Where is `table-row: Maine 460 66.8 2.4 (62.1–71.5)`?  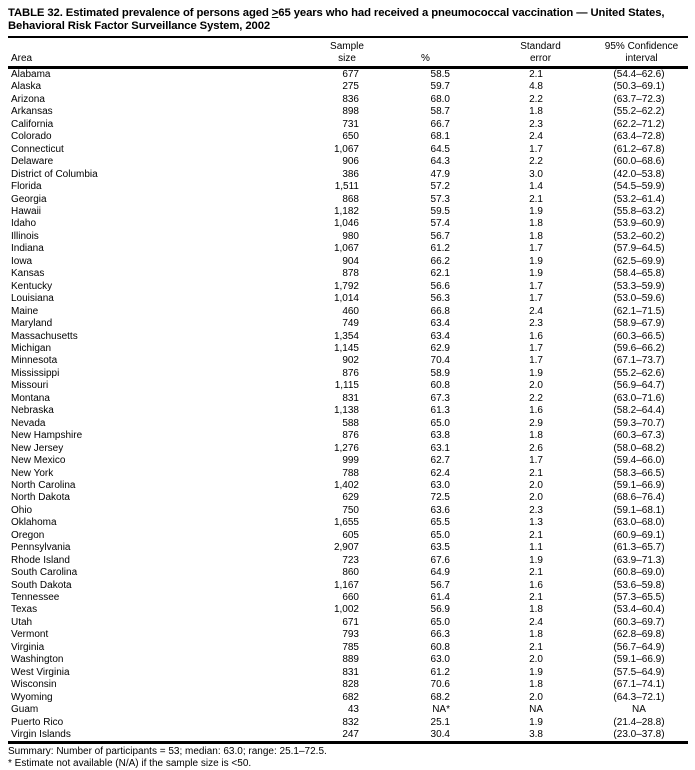
table-row: Maine 460 66.8 2.4 (62.1–71.5) is located at coordinates (348, 312).